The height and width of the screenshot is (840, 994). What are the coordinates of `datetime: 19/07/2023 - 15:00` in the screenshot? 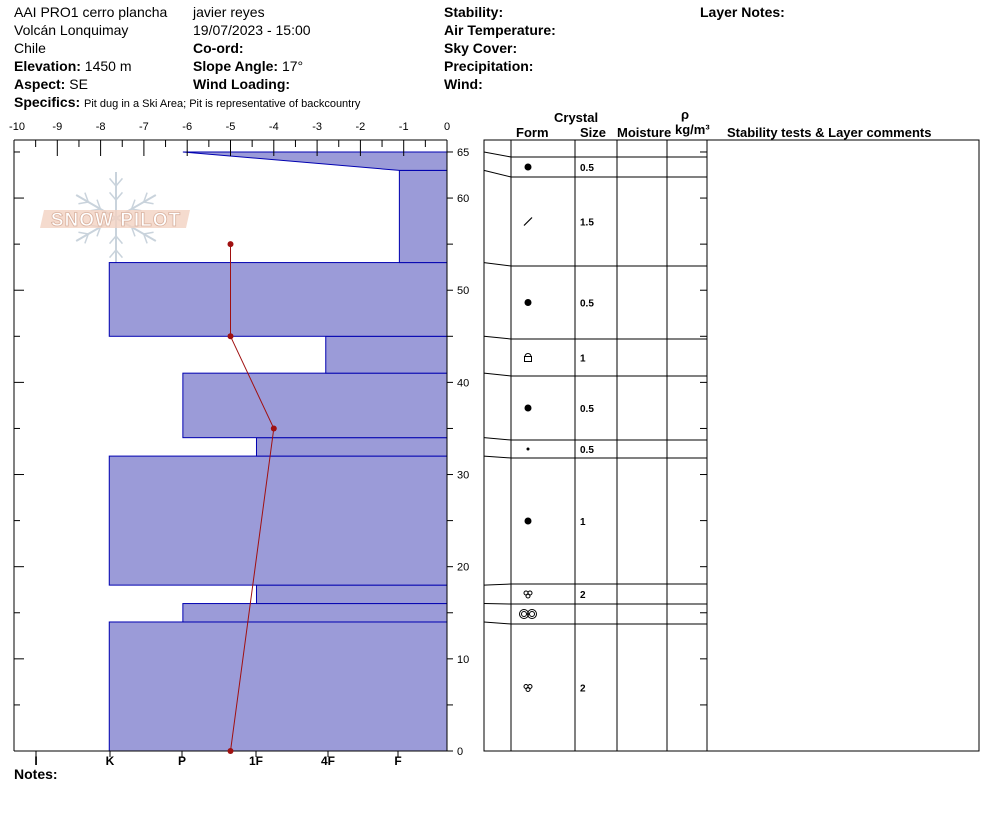 It's located at (252, 30).